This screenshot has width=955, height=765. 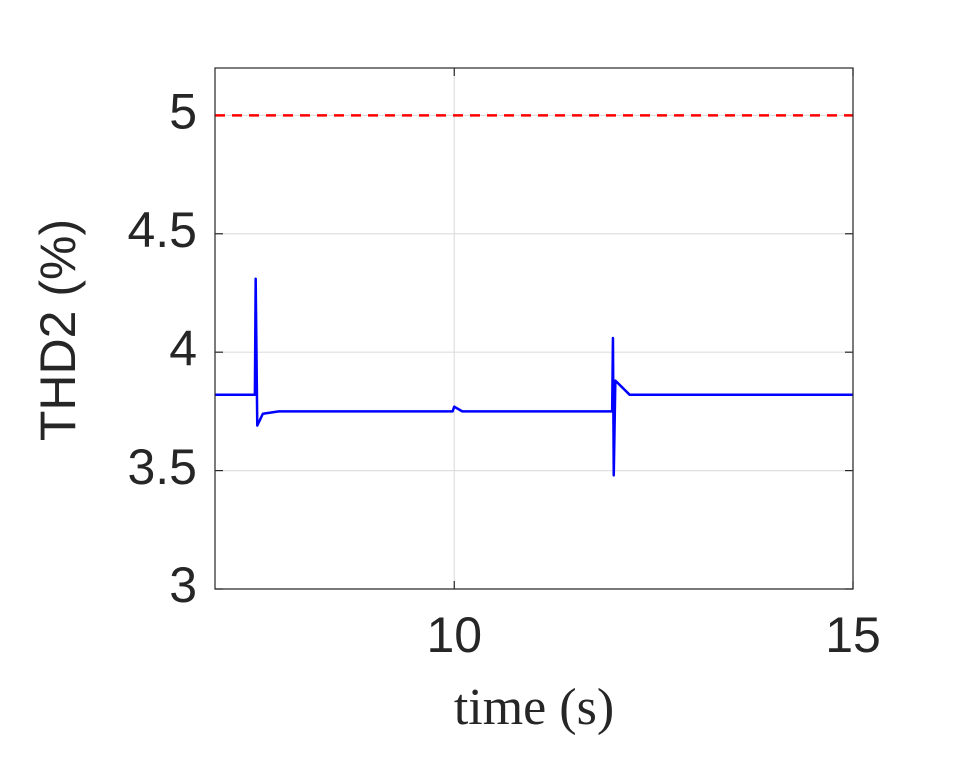 I want to click on y-tick-label: 4.5, so click(x=162, y=230).